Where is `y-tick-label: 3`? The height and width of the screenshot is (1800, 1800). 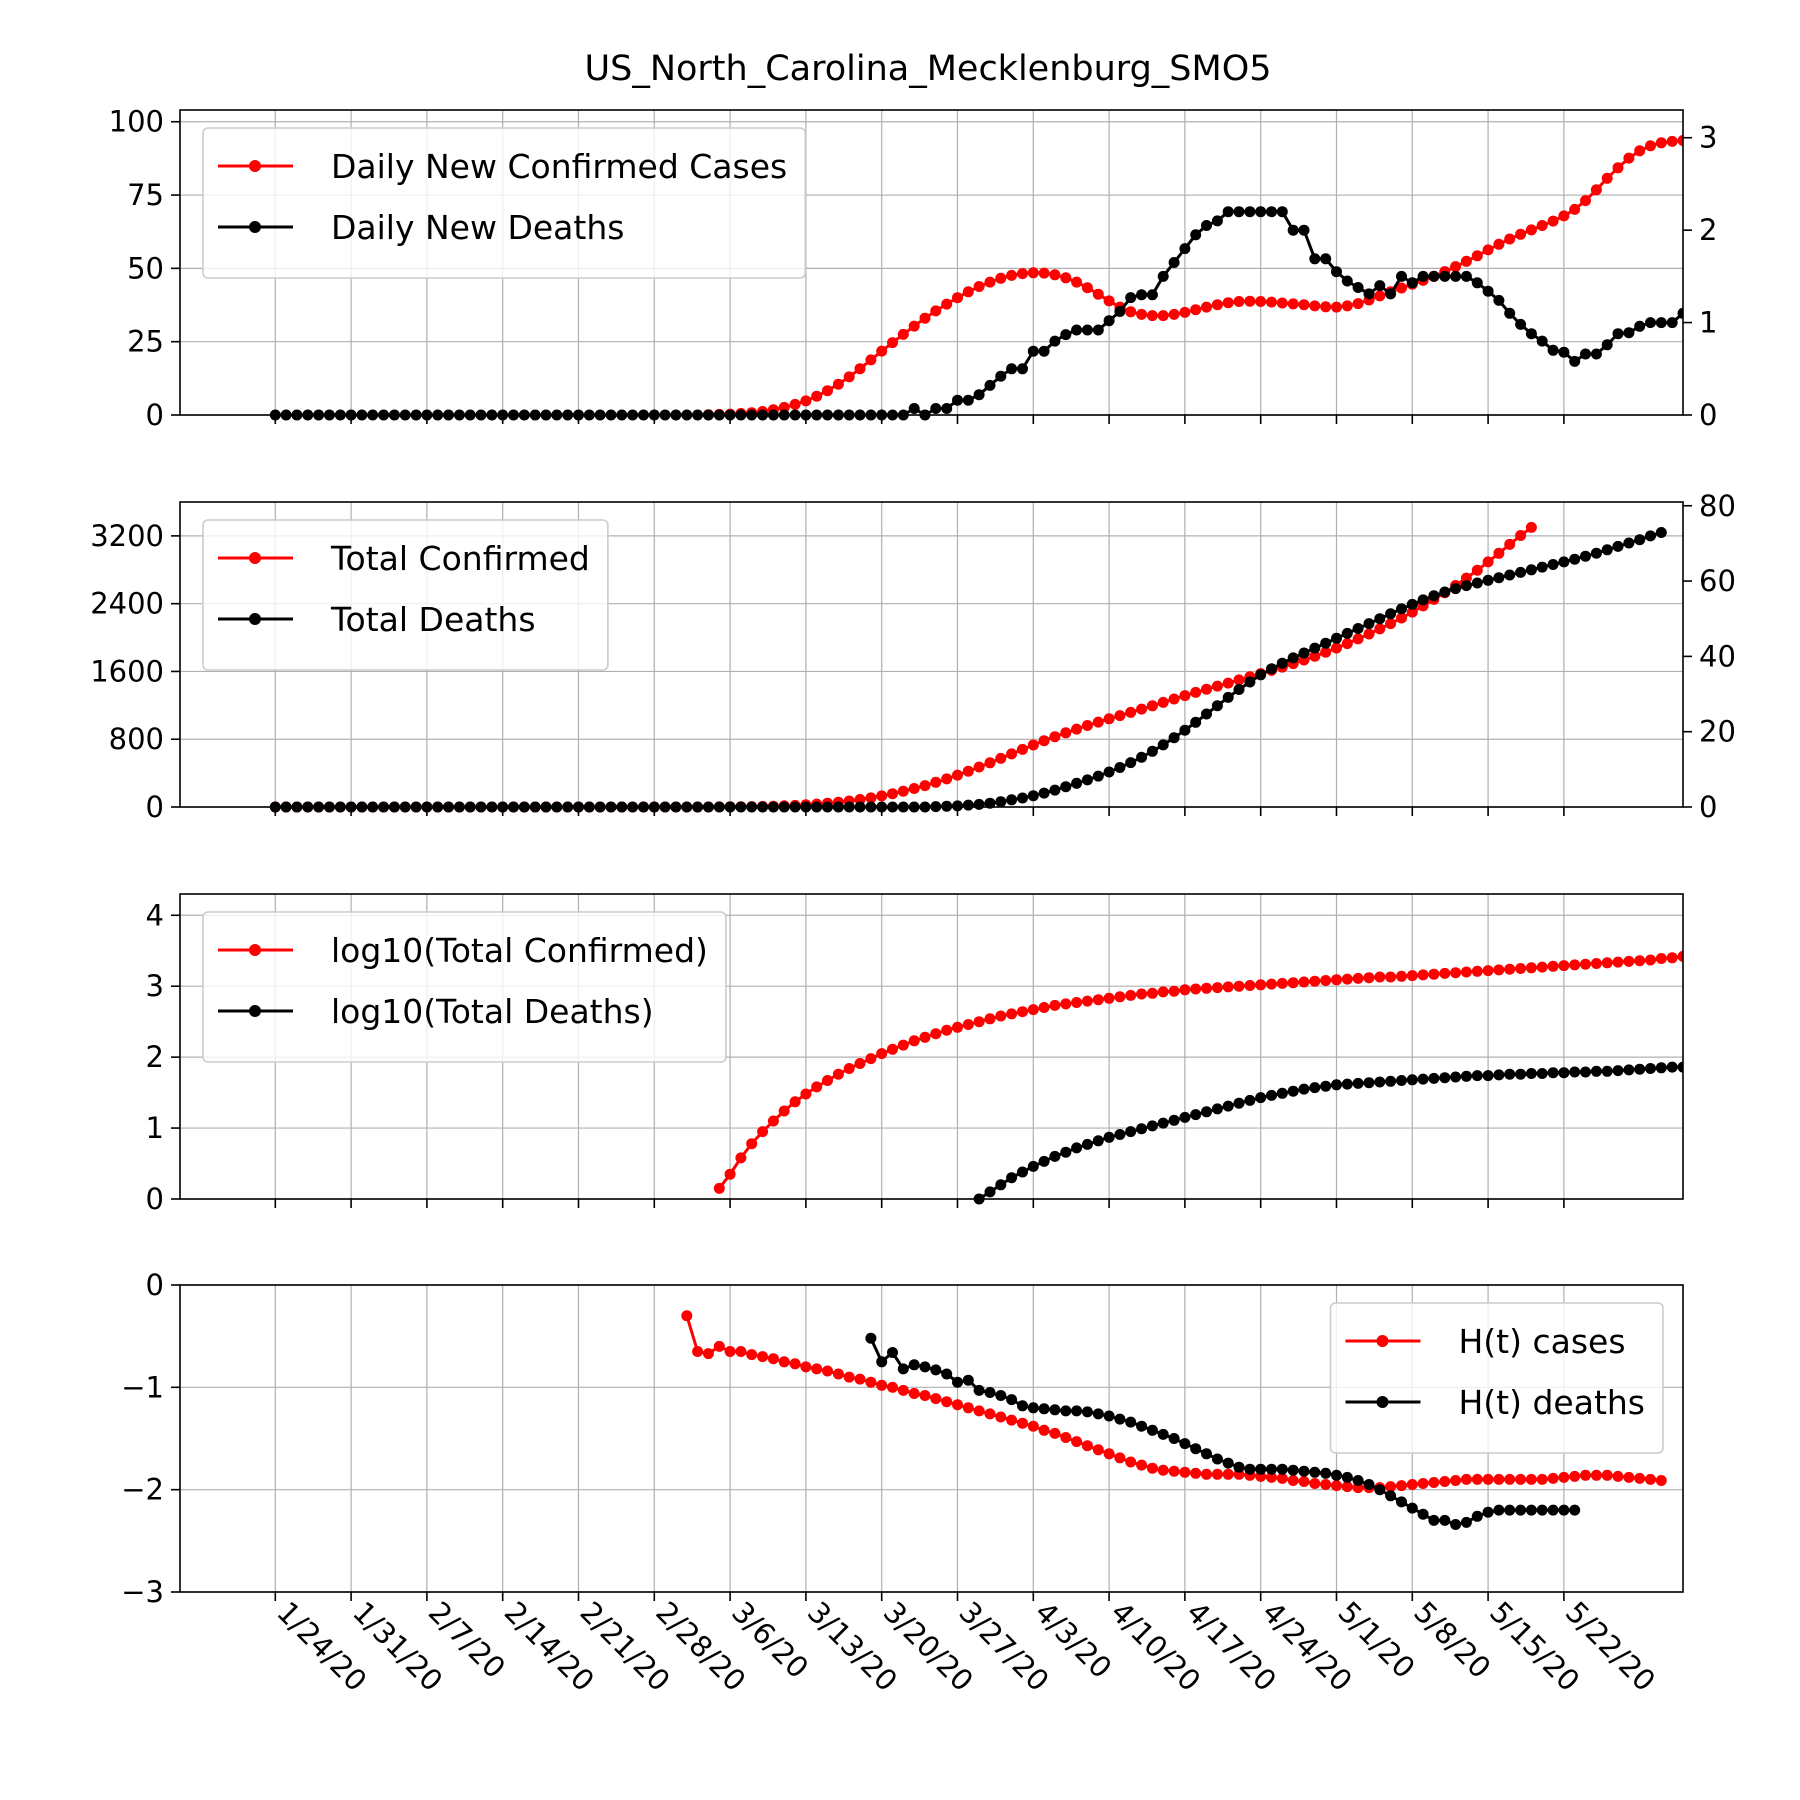 y-tick-label: 3 is located at coordinates (155, 986).